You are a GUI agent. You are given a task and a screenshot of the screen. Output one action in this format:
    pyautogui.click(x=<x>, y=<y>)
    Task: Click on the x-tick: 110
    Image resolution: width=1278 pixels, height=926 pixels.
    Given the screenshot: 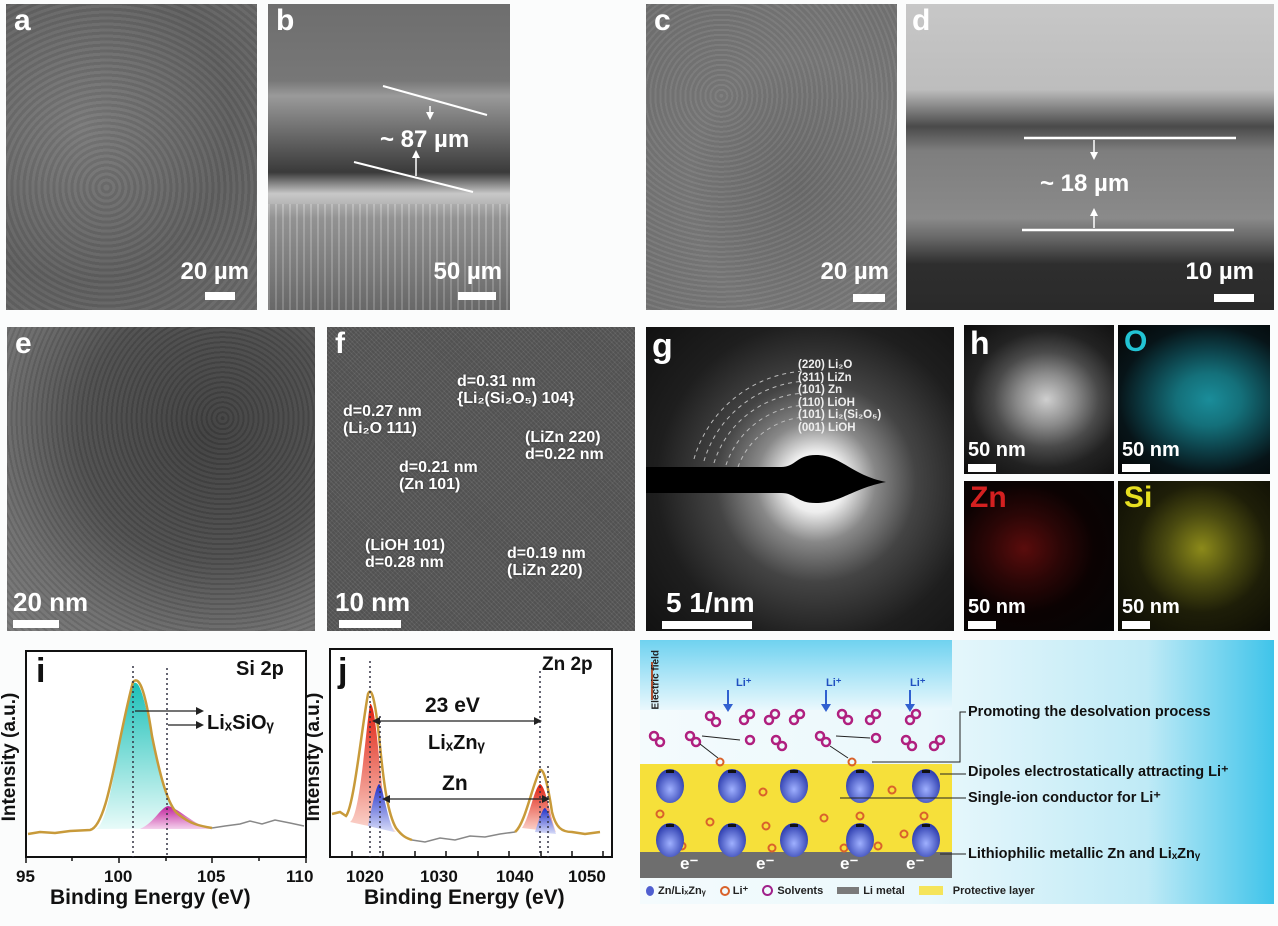 What is the action you would take?
    pyautogui.click(x=300, y=876)
    